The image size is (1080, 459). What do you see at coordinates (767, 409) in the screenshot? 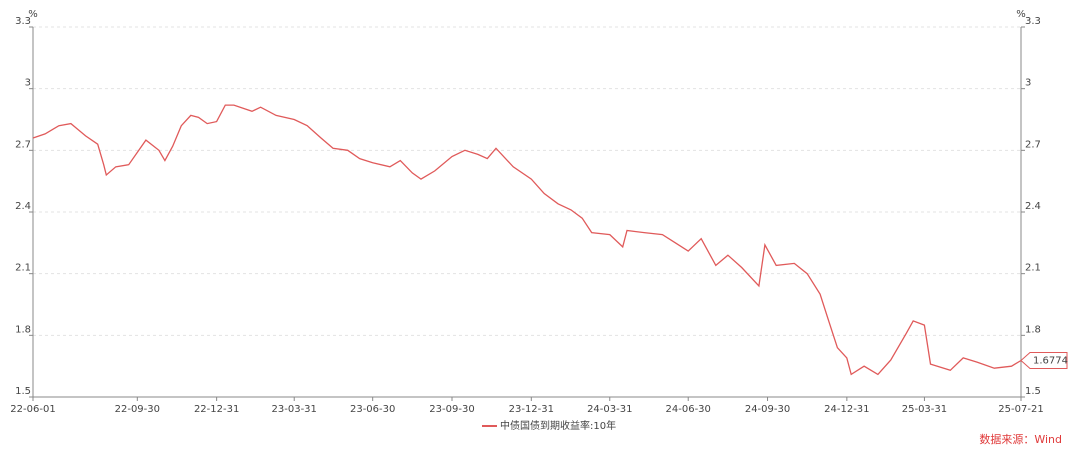
I see `x-tick-label: 24-09-30` at bounding box center [767, 409].